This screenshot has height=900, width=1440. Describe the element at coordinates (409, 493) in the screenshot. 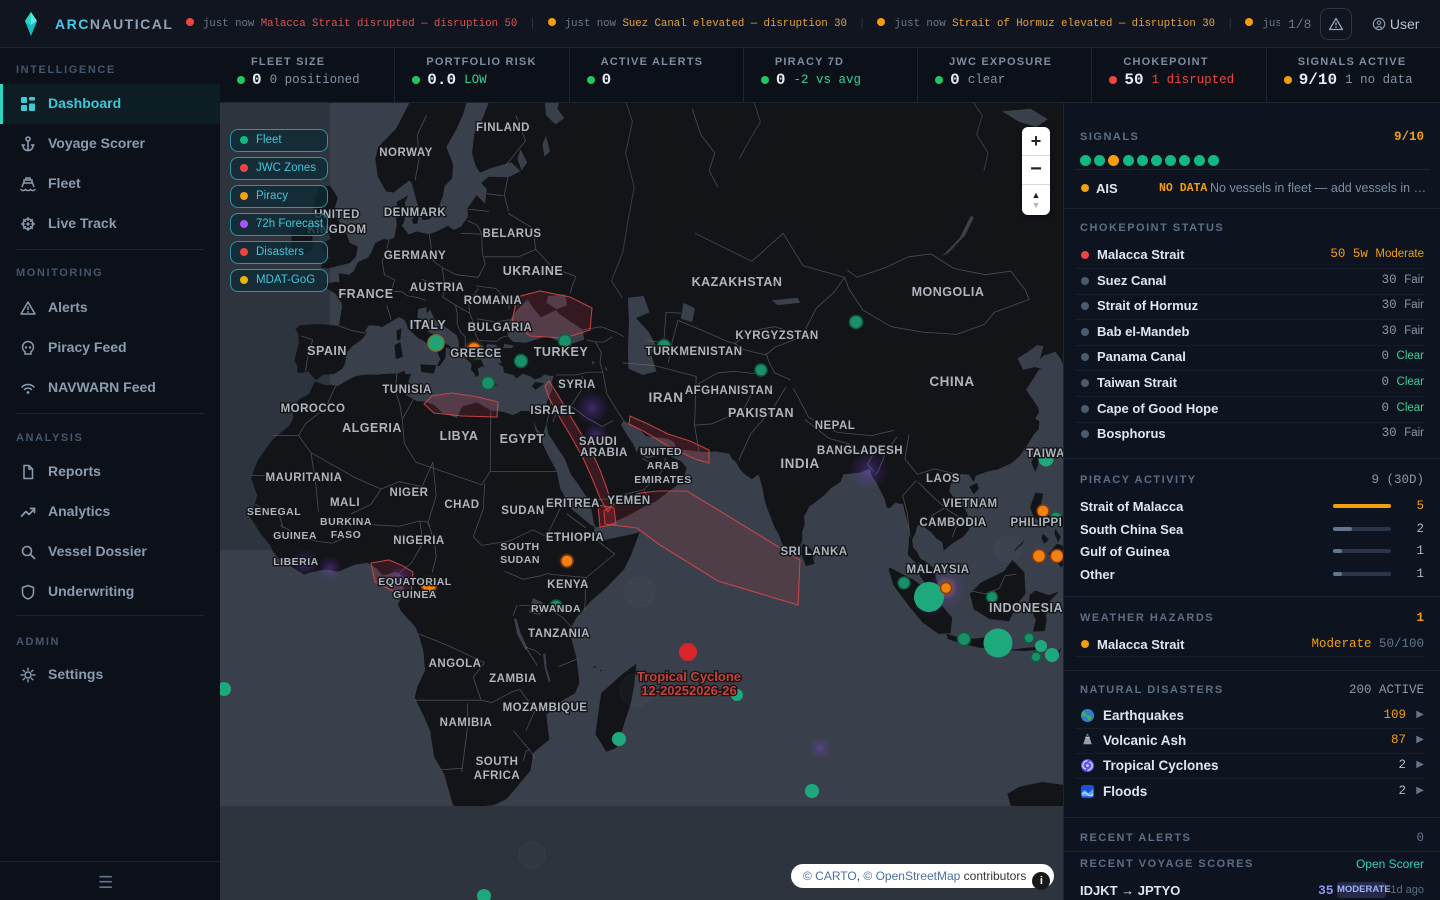

I see `svg-text: NIGER` at that location.